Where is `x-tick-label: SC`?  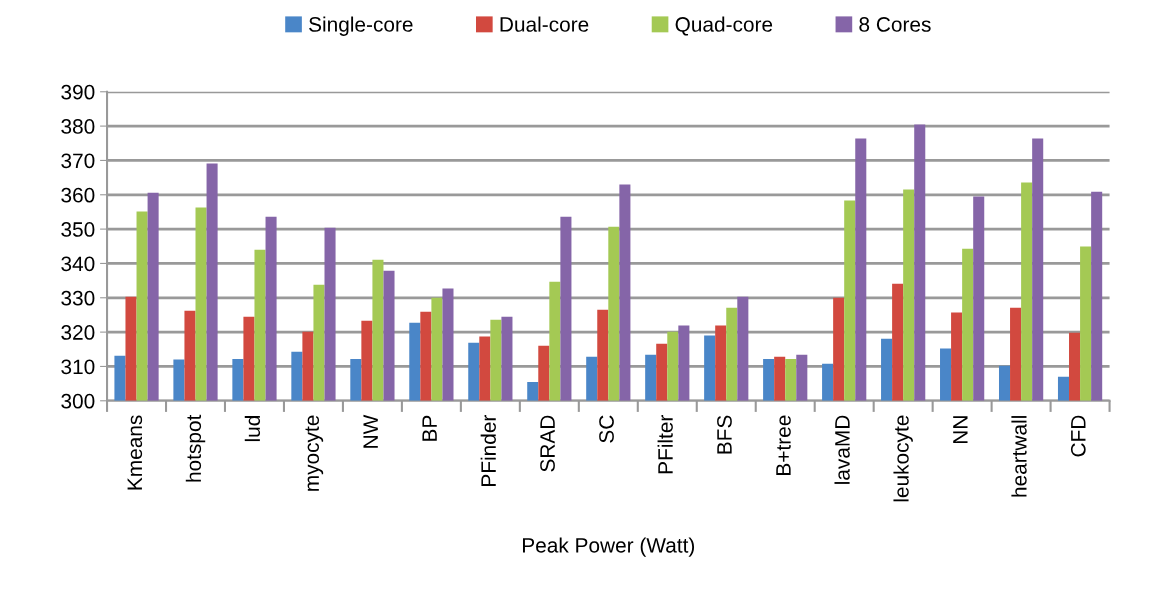 x-tick-label: SC is located at coordinates (606, 429).